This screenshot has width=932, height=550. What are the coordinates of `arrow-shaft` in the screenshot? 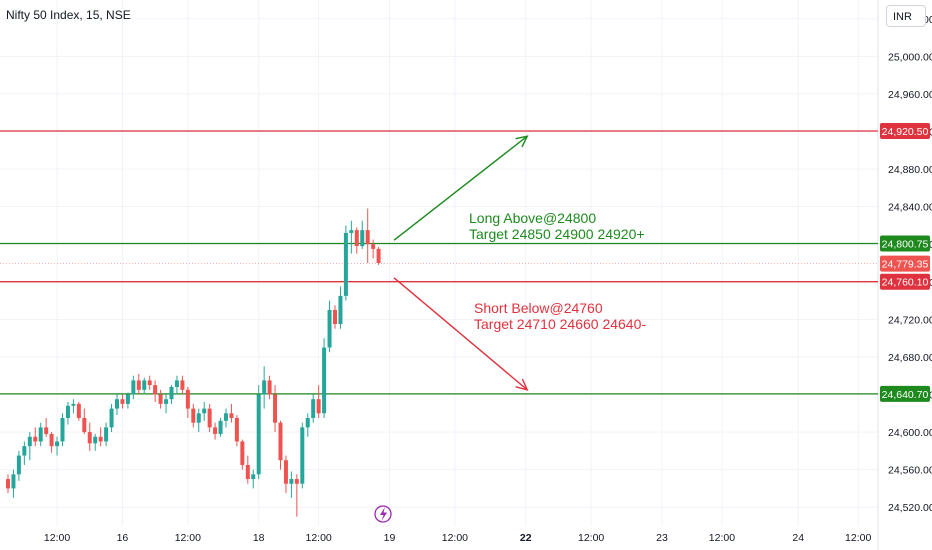 It's located at (460, 334).